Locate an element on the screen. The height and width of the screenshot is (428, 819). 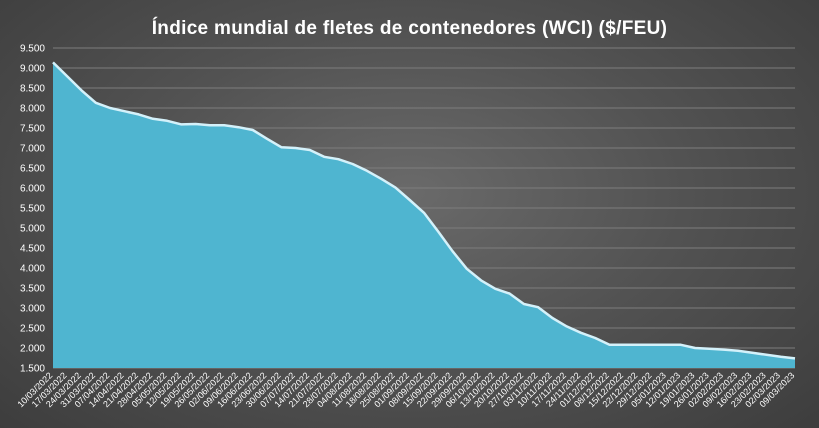
y-tick-label: 6.000 is located at coordinates (32, 189).